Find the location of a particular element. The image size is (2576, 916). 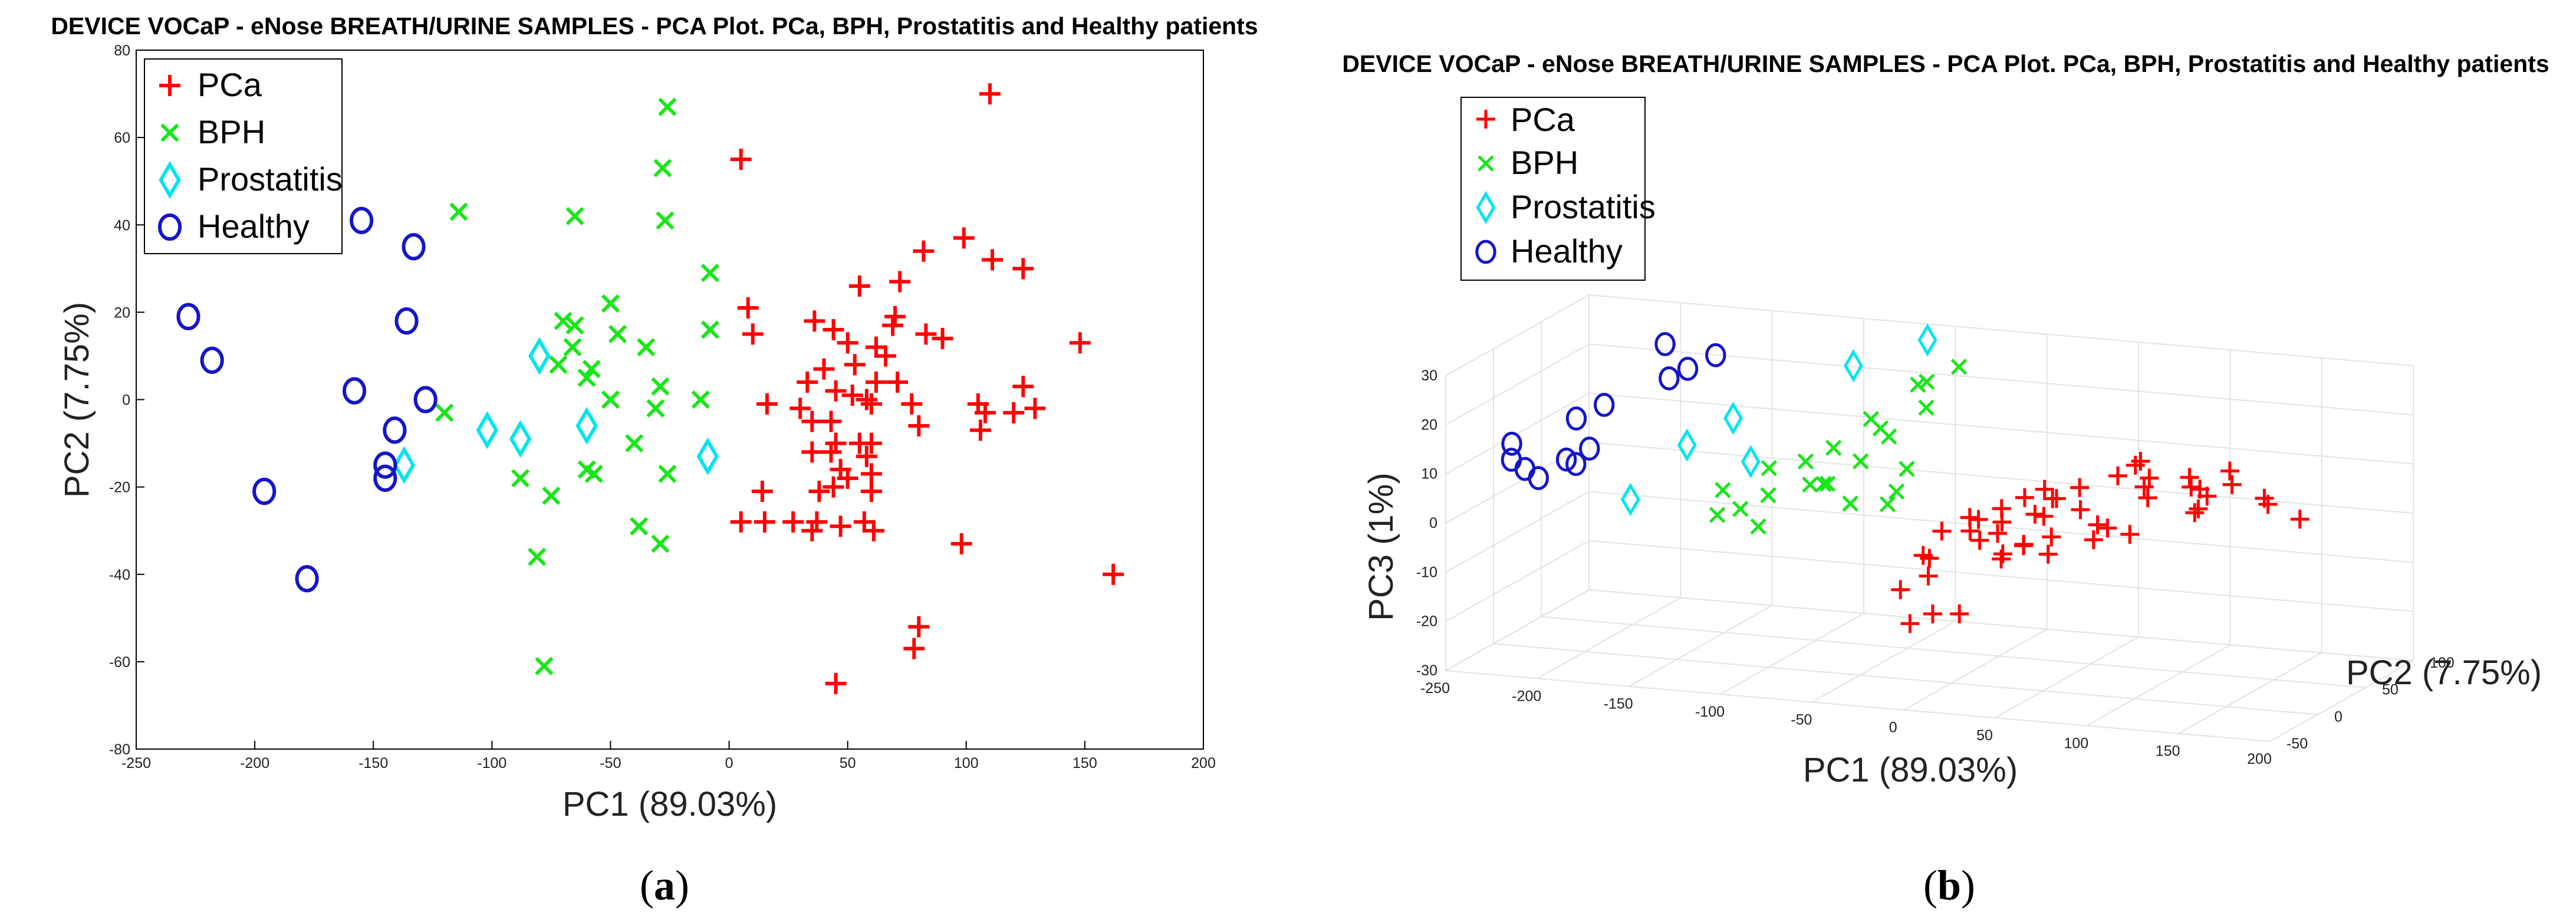

panel-b-y-axis-label: PC2 (7.75%) is located at coordinates (2444, 673).